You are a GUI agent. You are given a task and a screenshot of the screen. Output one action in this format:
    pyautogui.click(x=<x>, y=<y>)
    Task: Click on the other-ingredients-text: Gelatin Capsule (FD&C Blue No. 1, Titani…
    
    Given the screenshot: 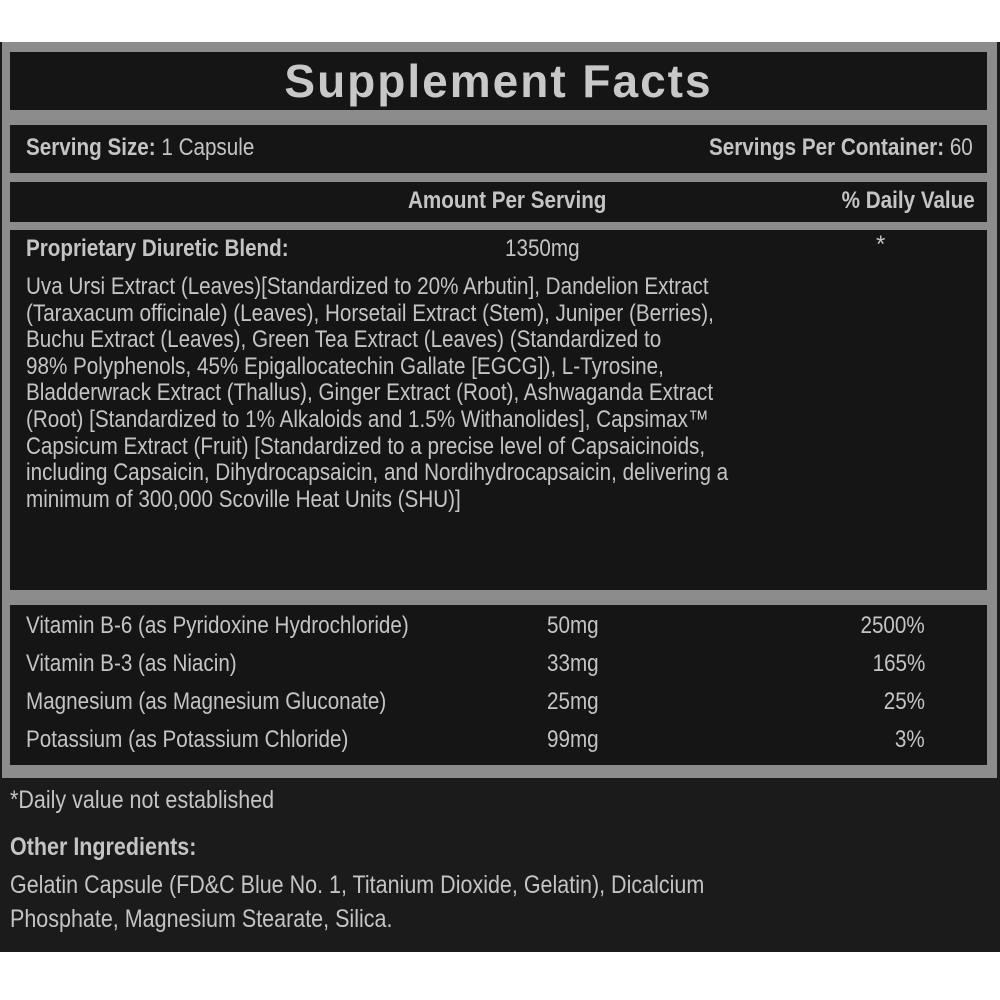 What is the action you would take?
    pyautogui.click(x=413, y=902)
    